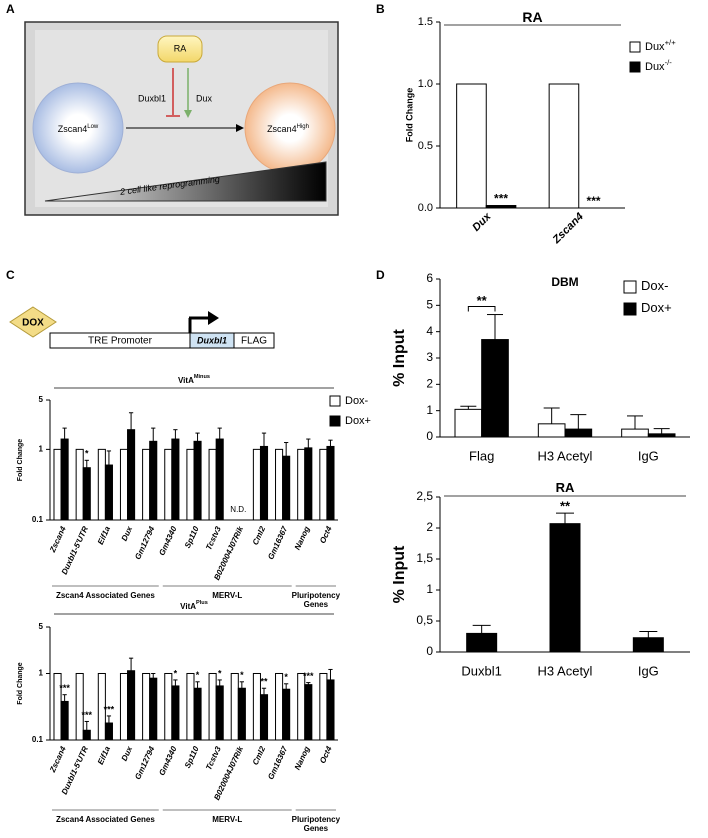 The height and width of the screenshot is (838, 708). I want to click on y-tick-label: 0.0, so click(425, 208).